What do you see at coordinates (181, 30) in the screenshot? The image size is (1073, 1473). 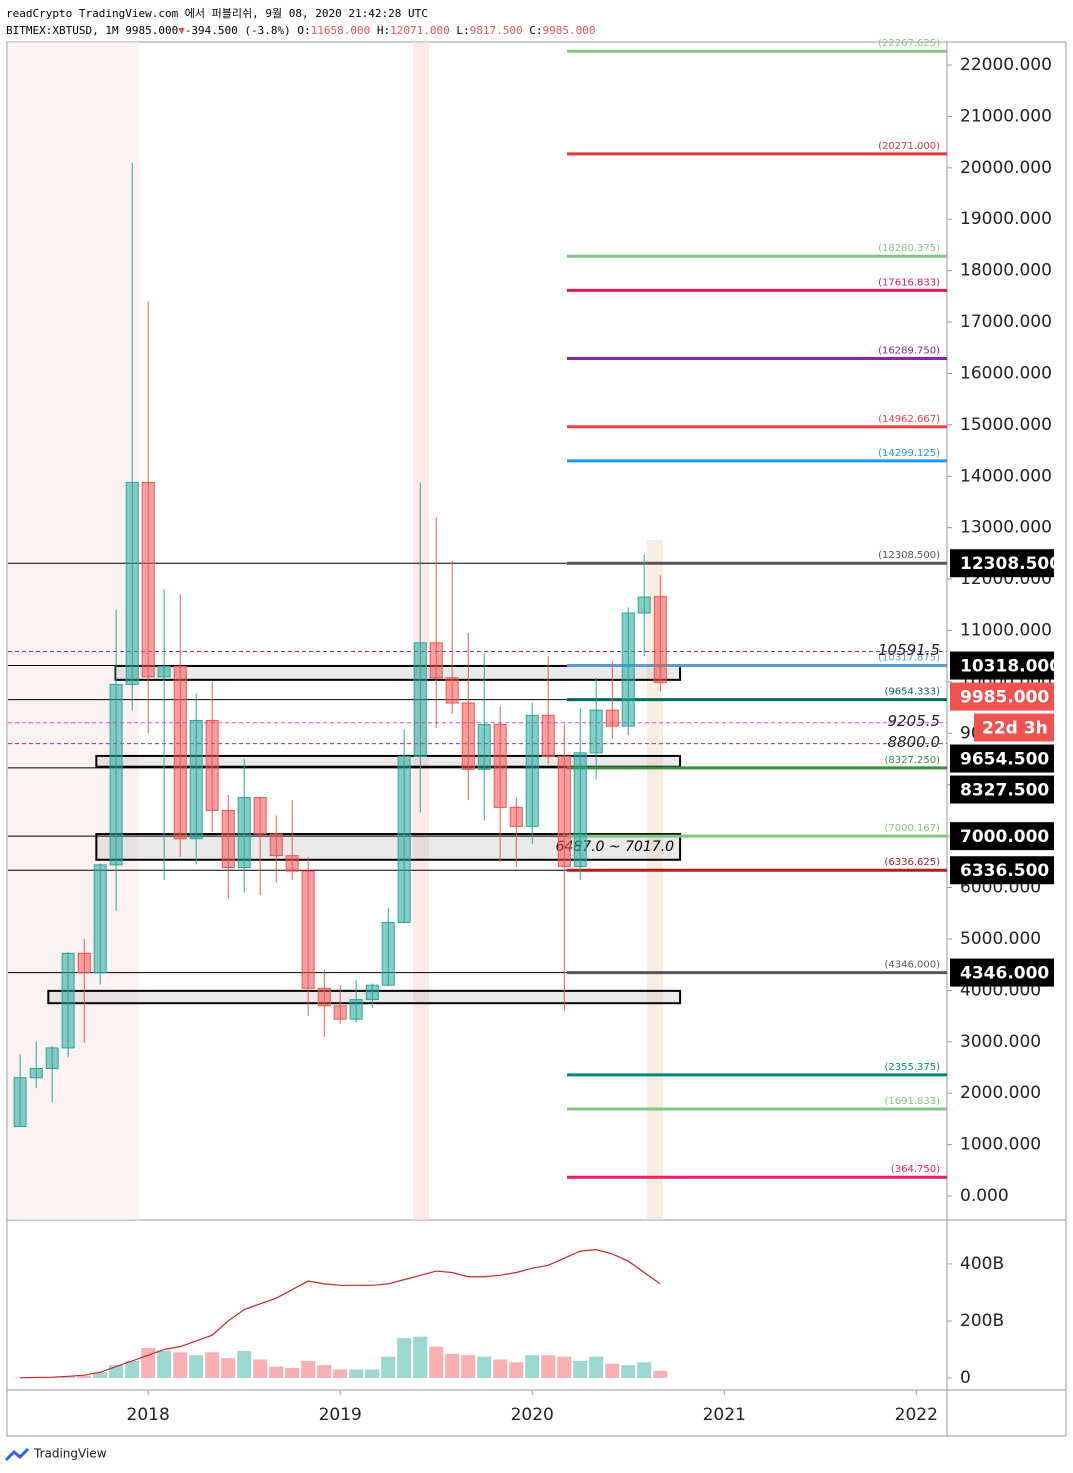 I see `arrow: ▼` at bounding box center [181, 30].